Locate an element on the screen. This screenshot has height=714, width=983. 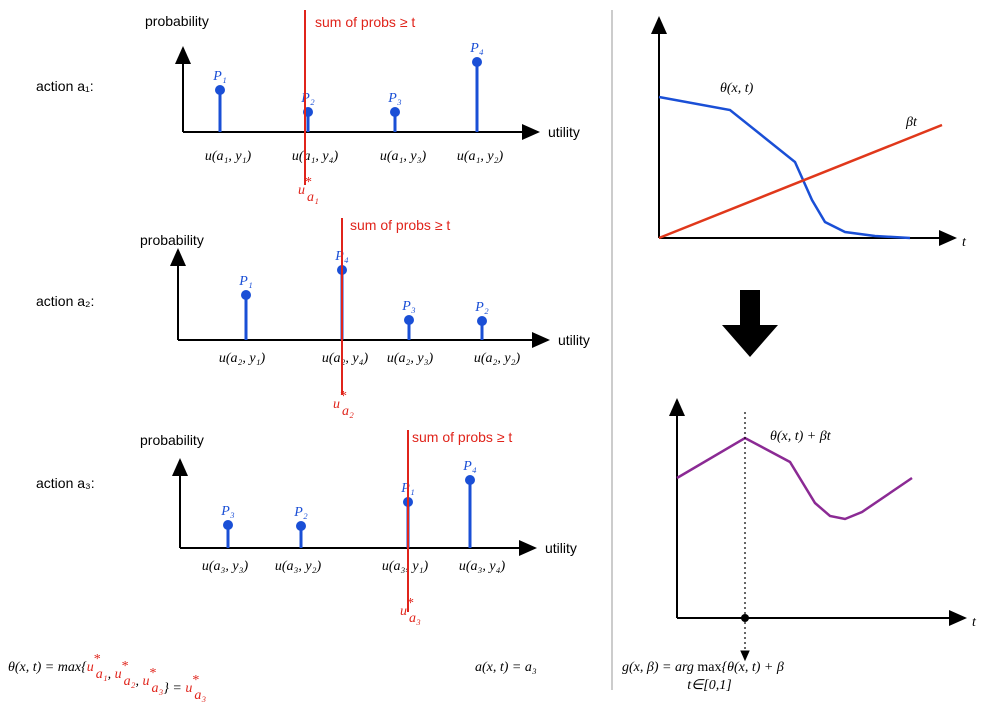
curve-label: θ(x, t) + βt is located at coordinates (801, 436).